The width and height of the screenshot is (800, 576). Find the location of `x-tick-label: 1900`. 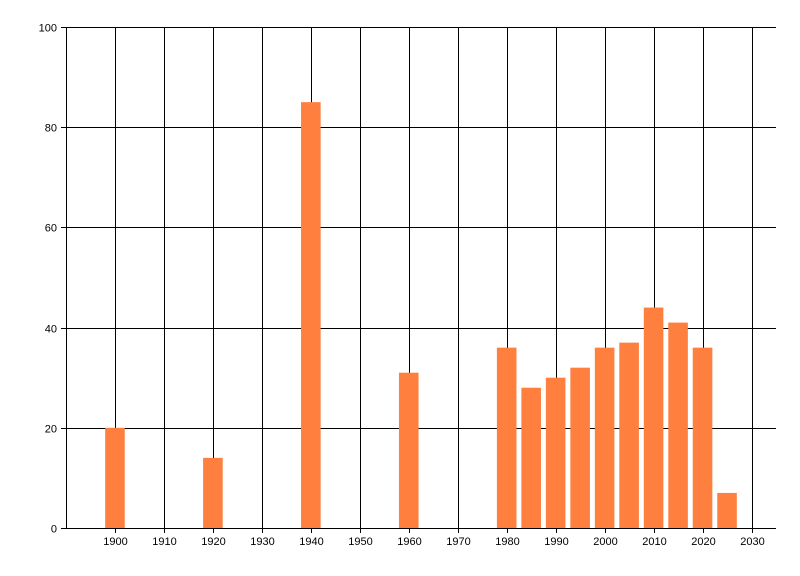

x-tick-label: 1900 is located at coordinates (115, 542).